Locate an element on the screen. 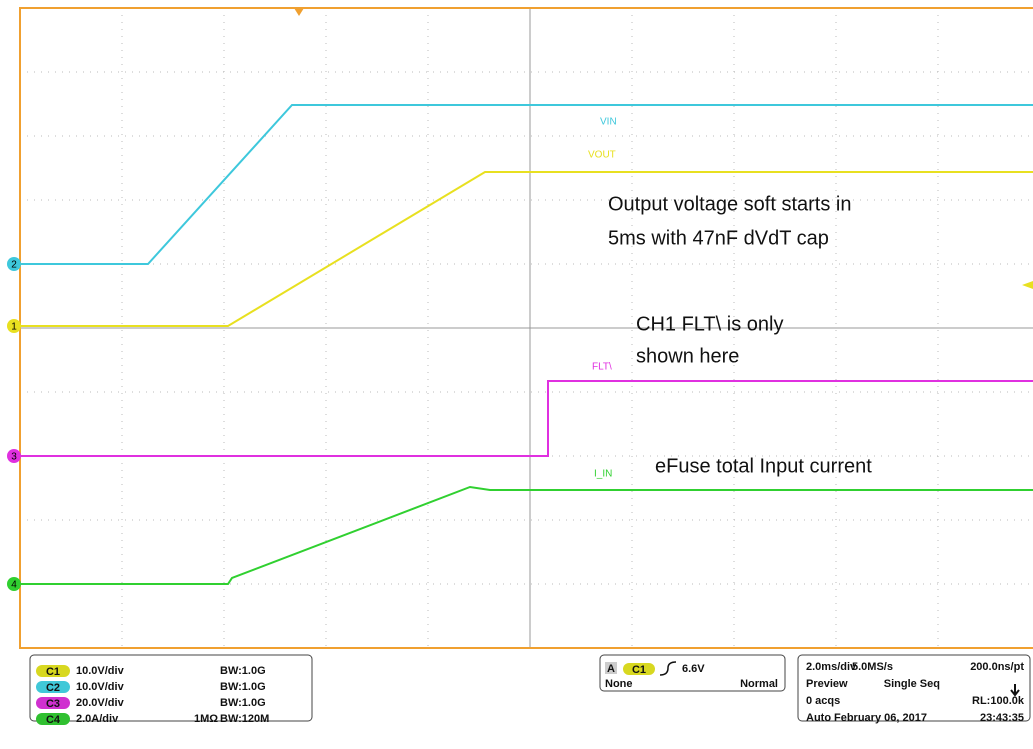  channel-marker-label: 2 is located at coordinates (14, 265).